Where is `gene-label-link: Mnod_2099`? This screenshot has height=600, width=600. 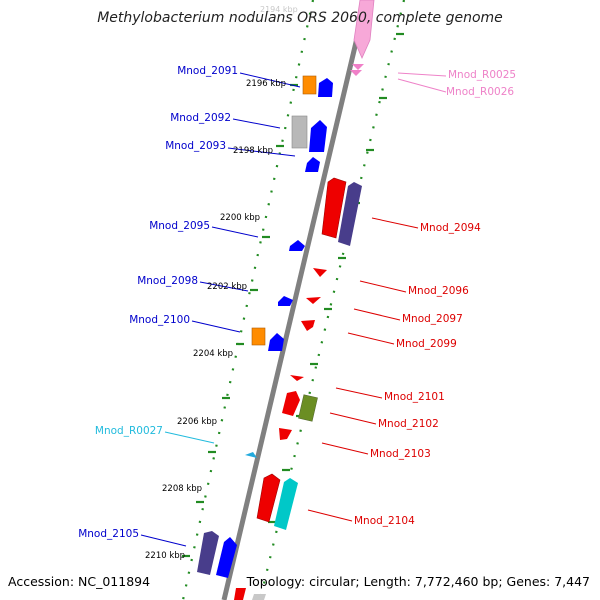
gene-label-link: Mnod_2099 is located at coordinates (426, 344).